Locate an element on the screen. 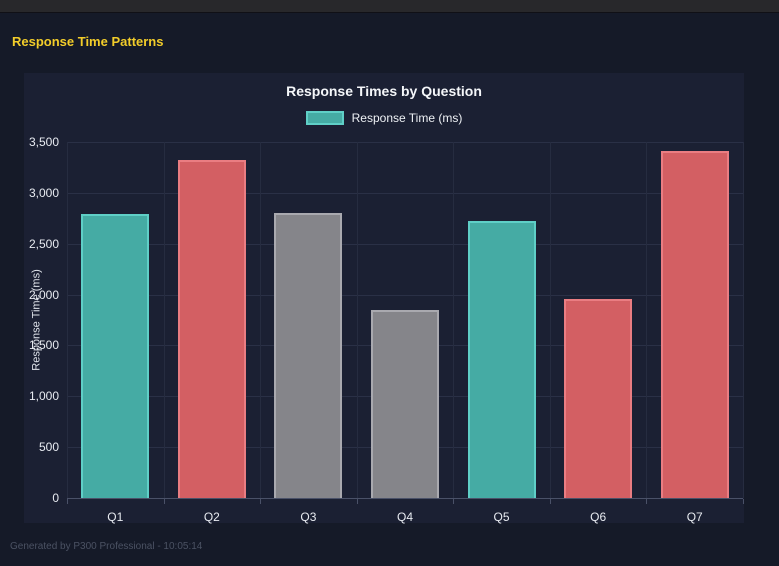 The height and width of the screenshot is (566, 779). bar-q6 is located at coordinates (598, 398).